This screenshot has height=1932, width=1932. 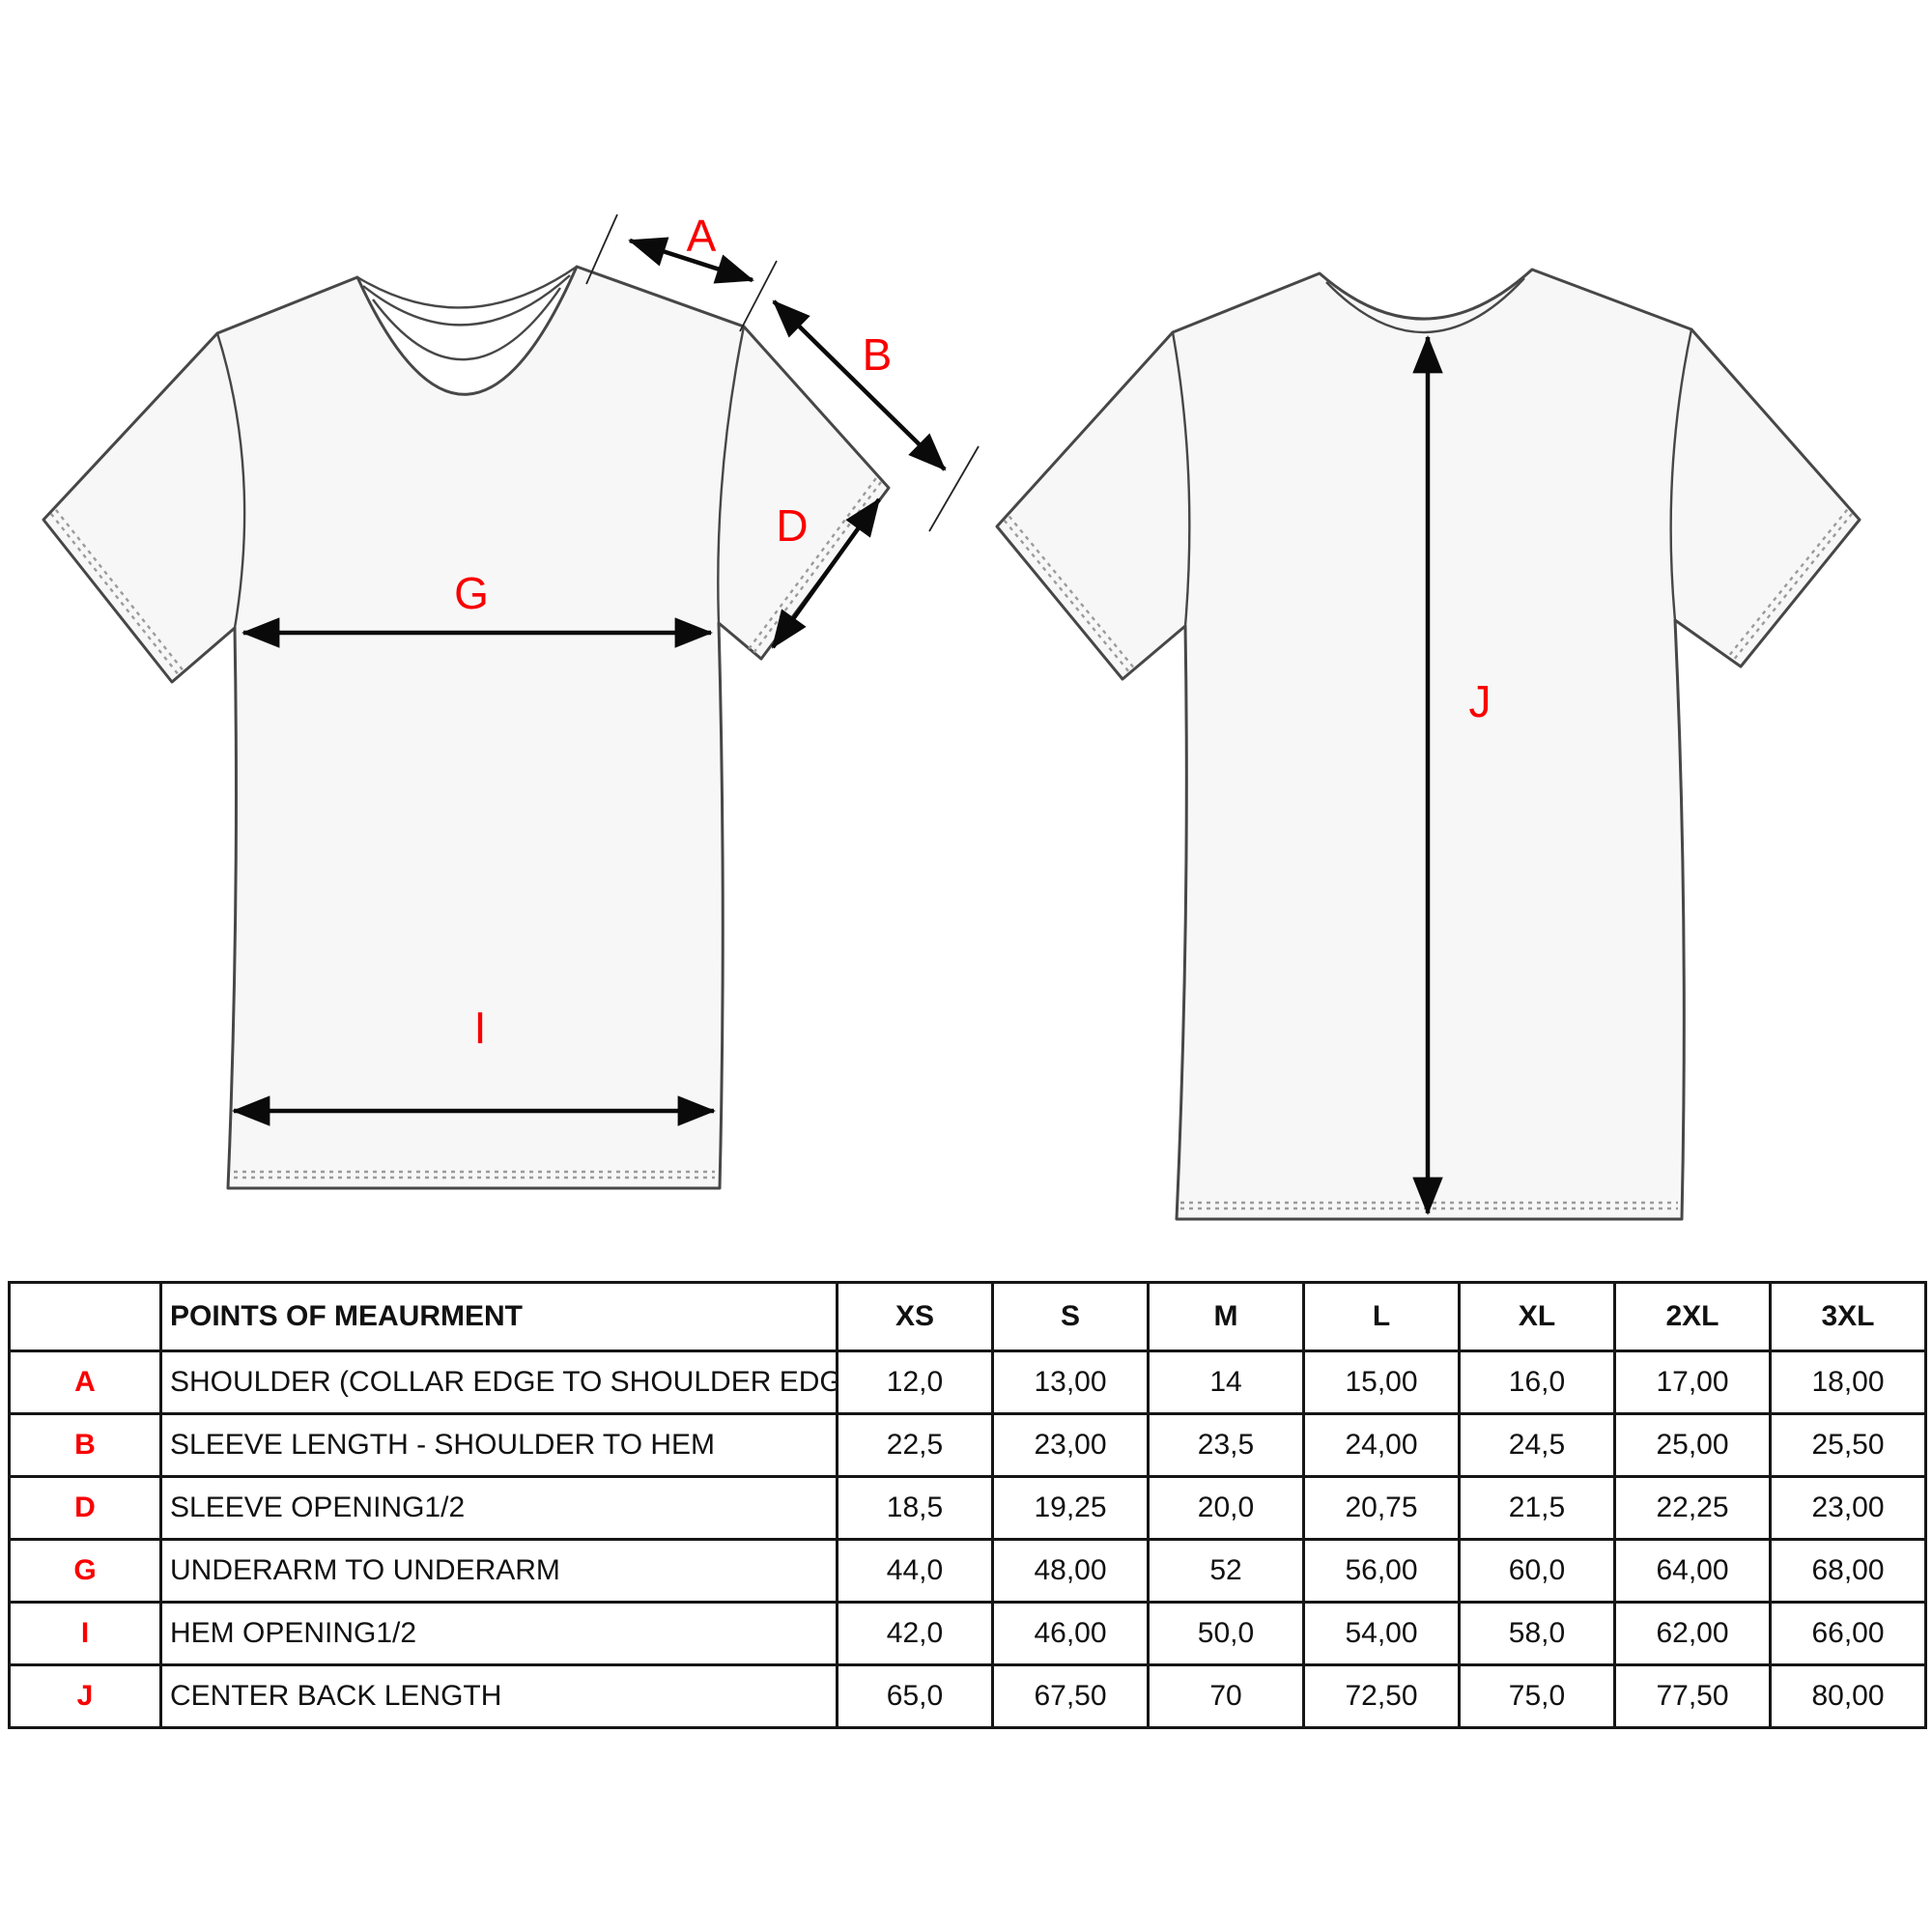 What do you see at coordinates (915, 1316) in the screenshot?
I see `size-col-header-xs: XS` at bounding box center [915, 1316].